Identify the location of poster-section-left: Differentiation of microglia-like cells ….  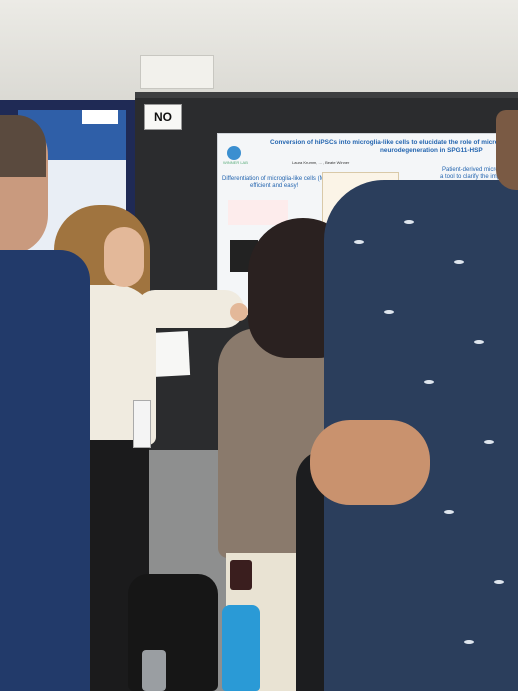
(278, 183).